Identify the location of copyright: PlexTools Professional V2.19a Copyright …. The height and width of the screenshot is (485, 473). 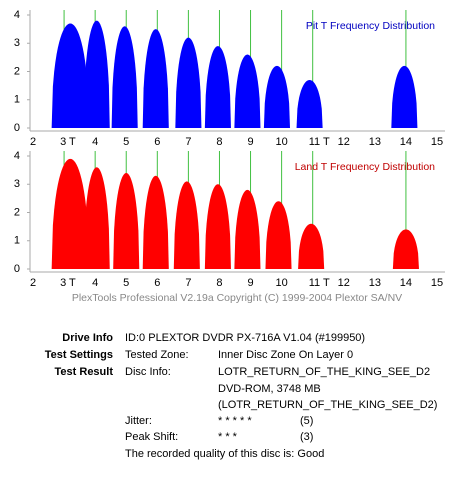
(237, 298).